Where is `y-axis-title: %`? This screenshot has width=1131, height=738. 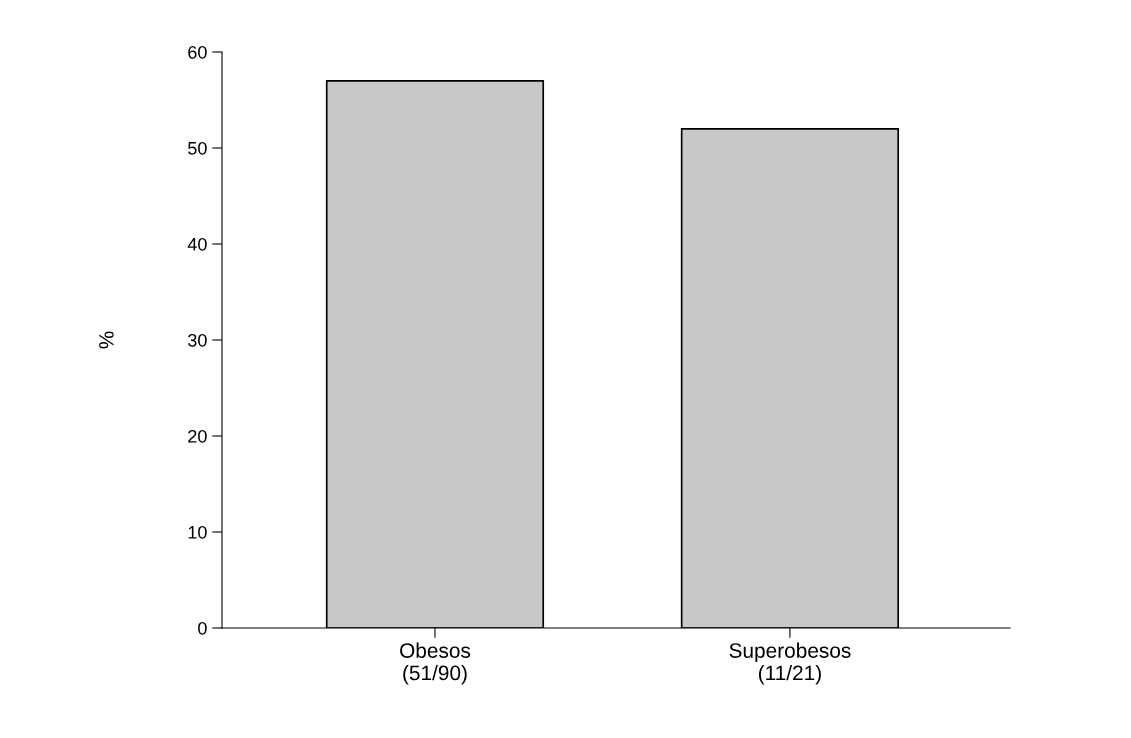 y-axis-title: % is located at coordinates (106, 340).